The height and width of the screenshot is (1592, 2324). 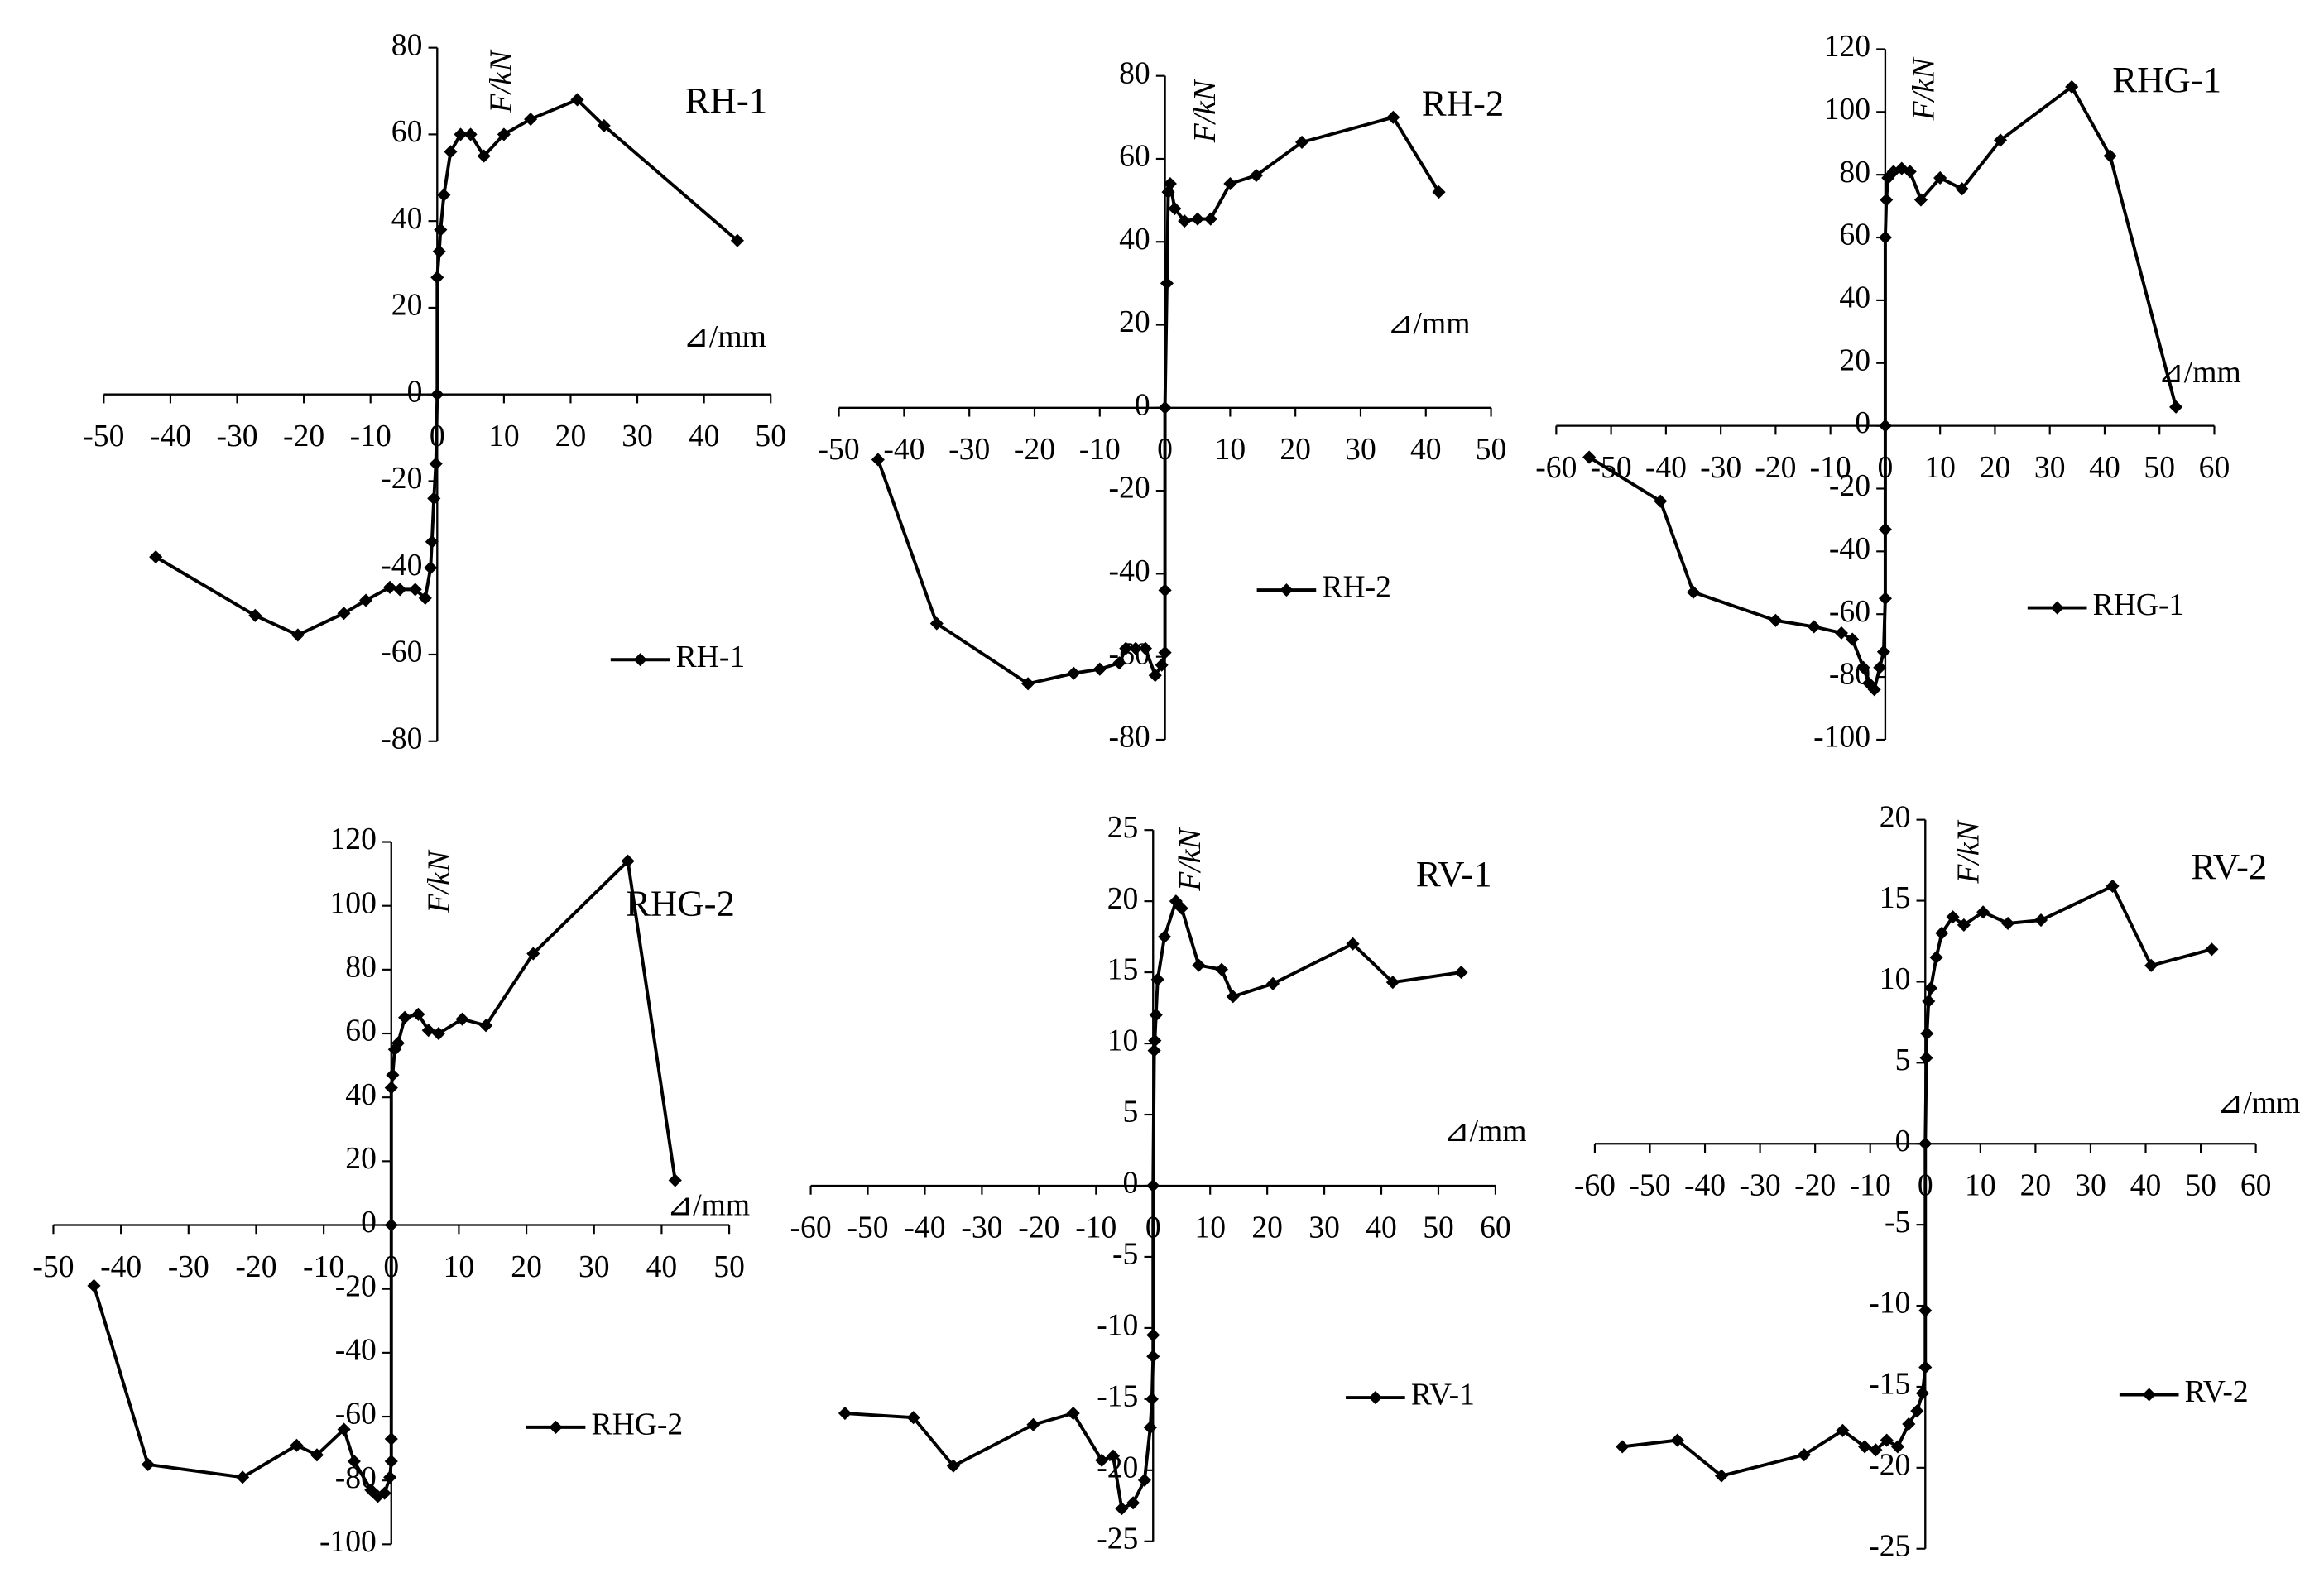 I want to click on y-tick-label: 100, so click(x=352, y=903).